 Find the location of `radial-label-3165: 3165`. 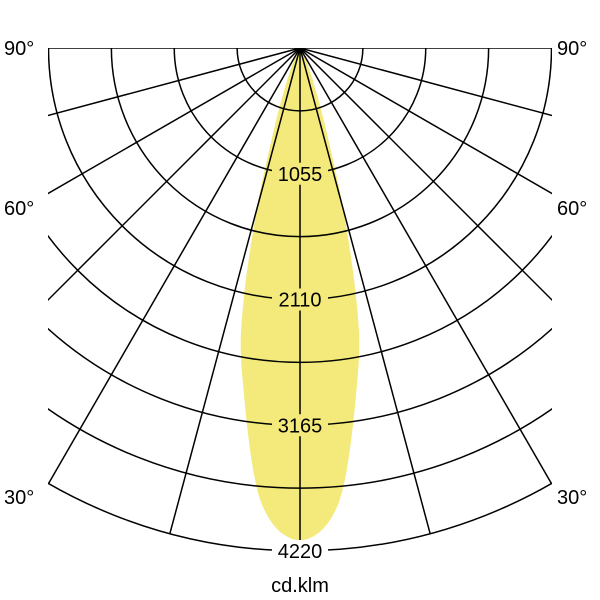

radial-label-3165: 3165 is located at coordinates (300, 426).